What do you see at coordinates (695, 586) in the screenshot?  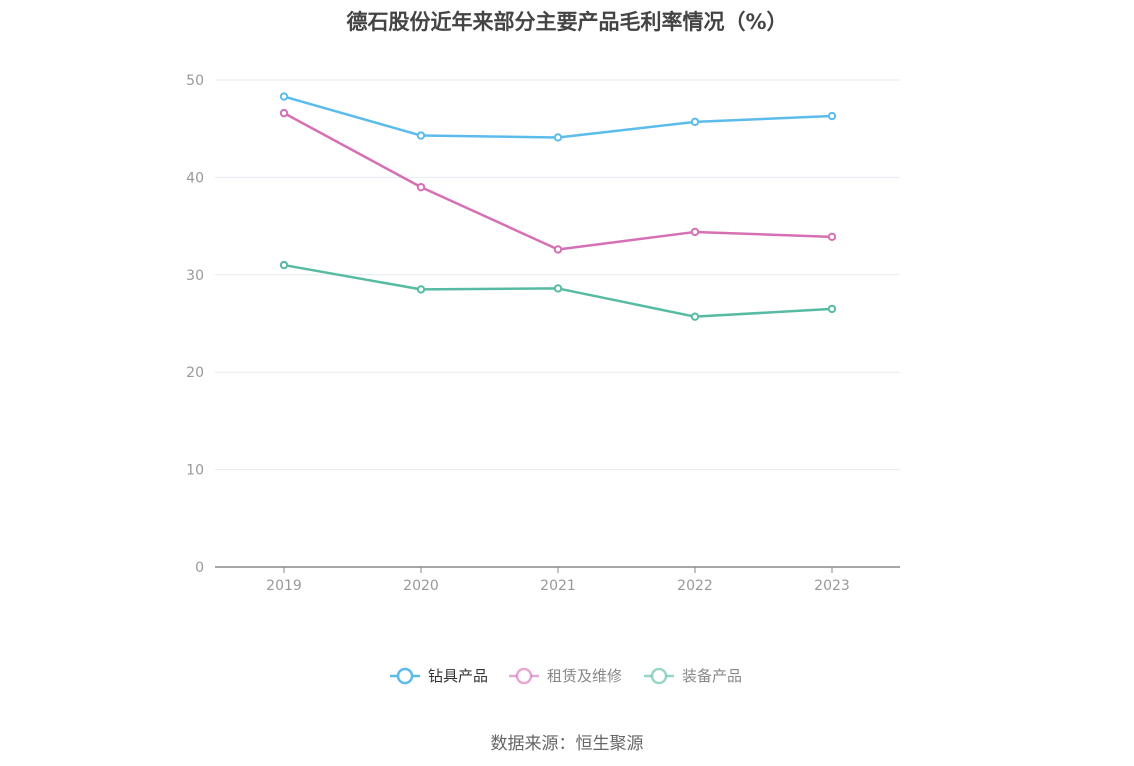 I see `x-tick-label: 2022` at bounding box center [695, 586].